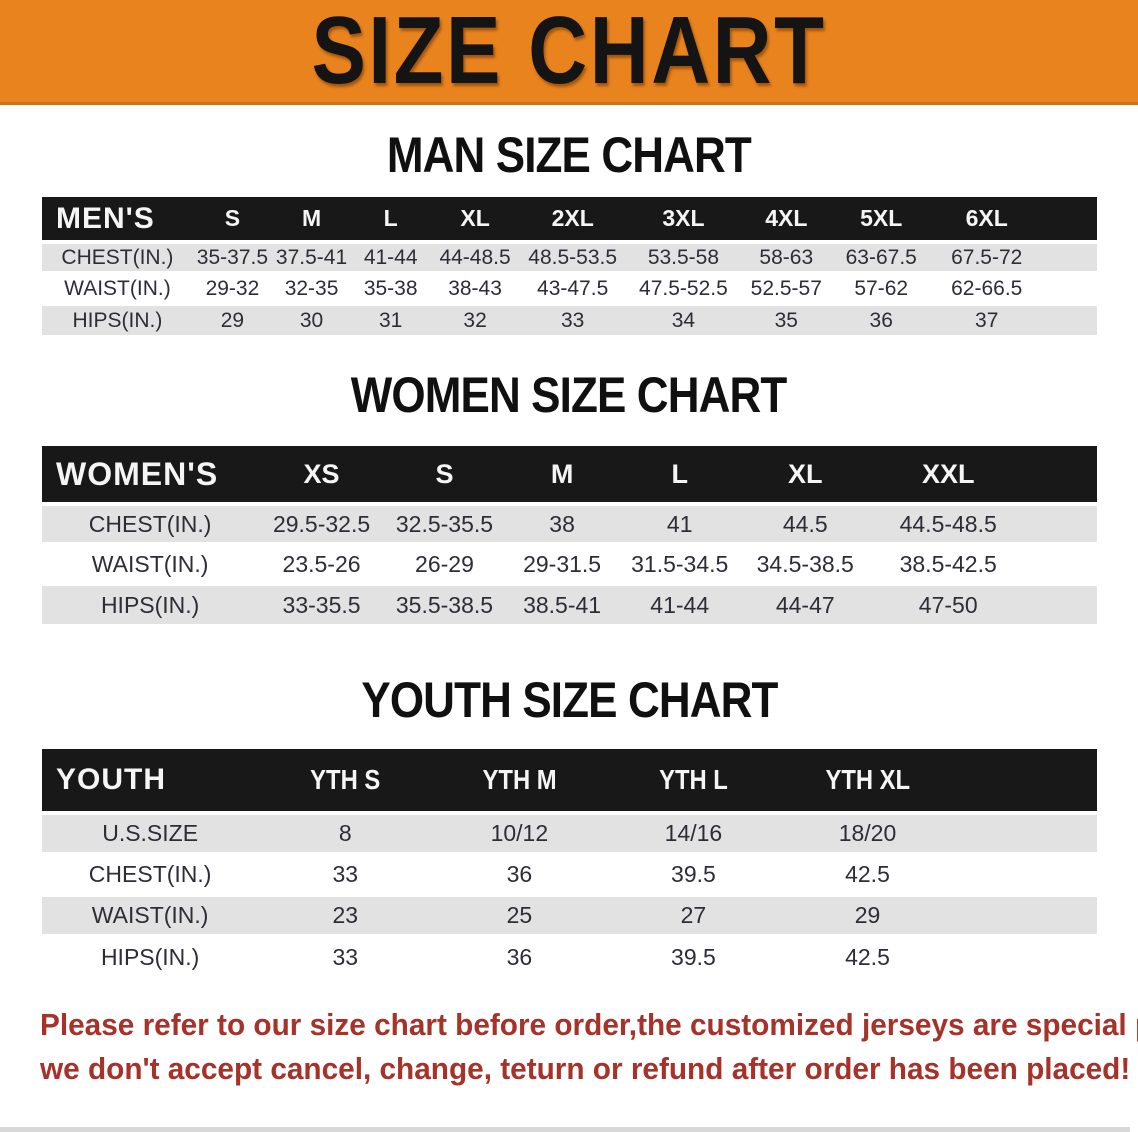 The height and width of the screenshot is (1132, 1138). I want to click on size-value: 57-62, so click(881, 289).